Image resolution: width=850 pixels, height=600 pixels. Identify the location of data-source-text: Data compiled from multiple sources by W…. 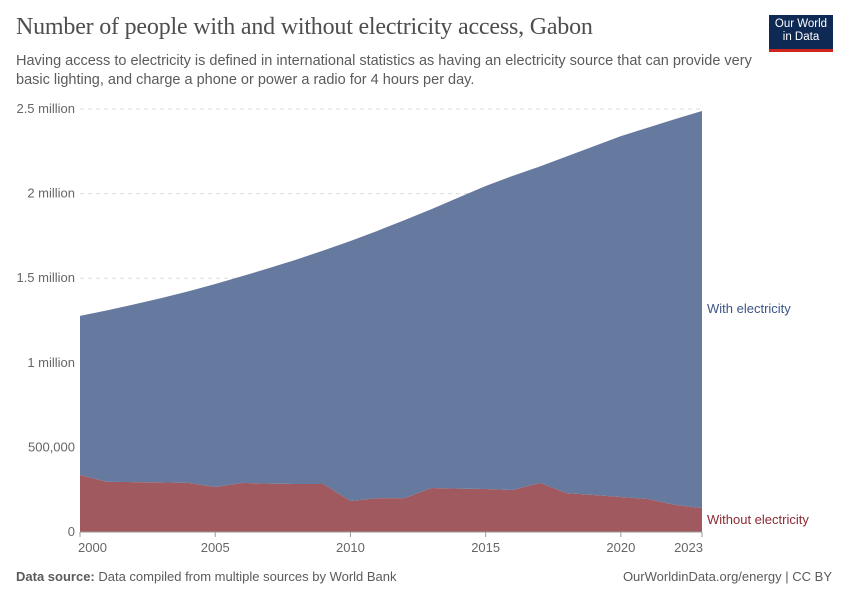
(245, 576).